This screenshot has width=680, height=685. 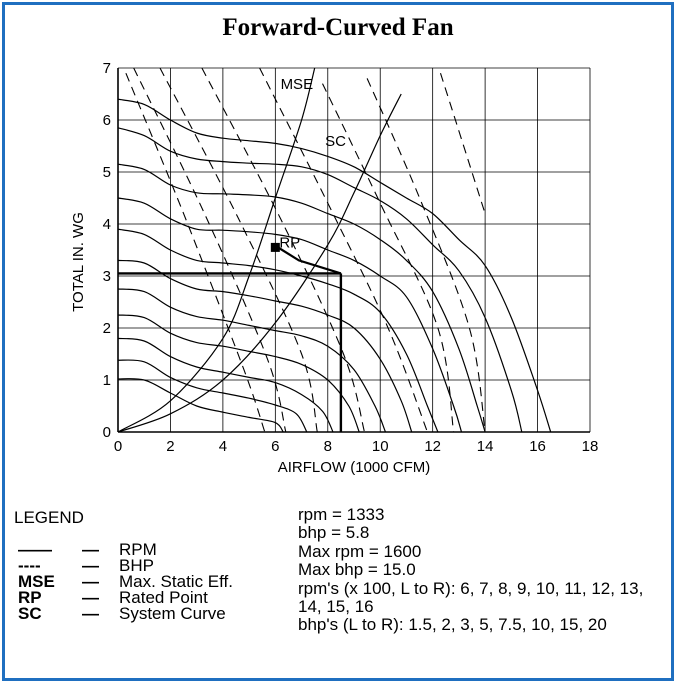 I want to click on y-tick-label: 1, so click(x=107, y=380).